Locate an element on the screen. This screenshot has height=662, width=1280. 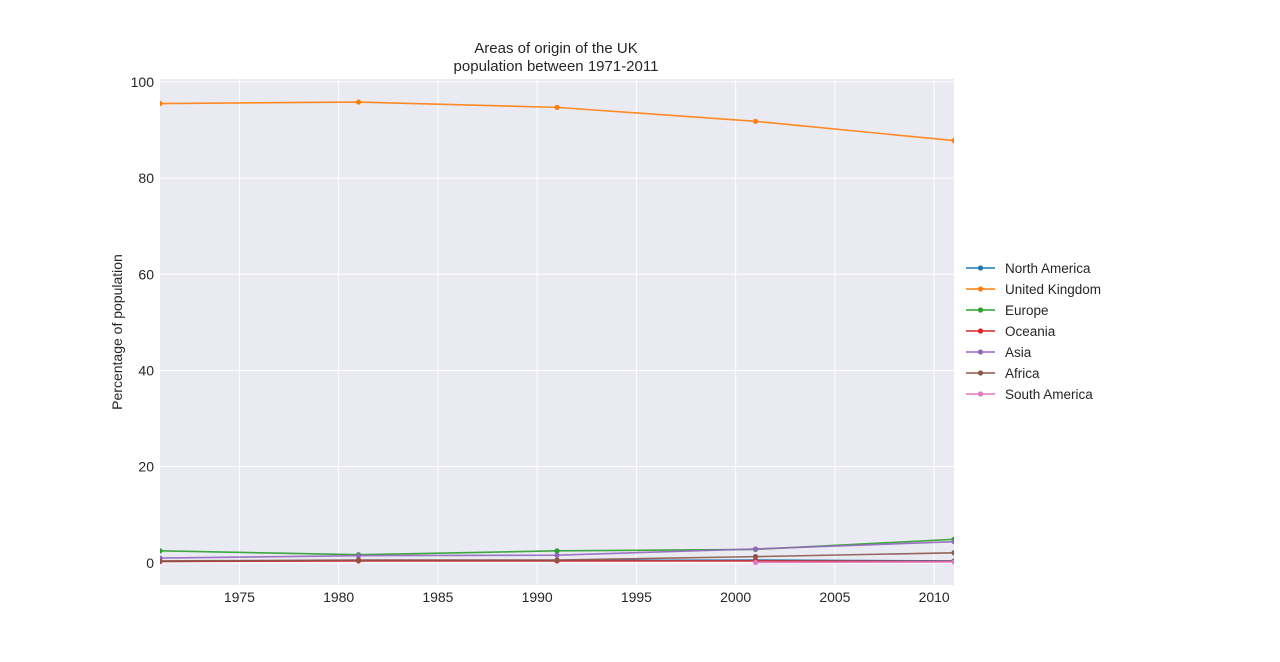
legend-item: Europe is located at coordinates (1007, 310).